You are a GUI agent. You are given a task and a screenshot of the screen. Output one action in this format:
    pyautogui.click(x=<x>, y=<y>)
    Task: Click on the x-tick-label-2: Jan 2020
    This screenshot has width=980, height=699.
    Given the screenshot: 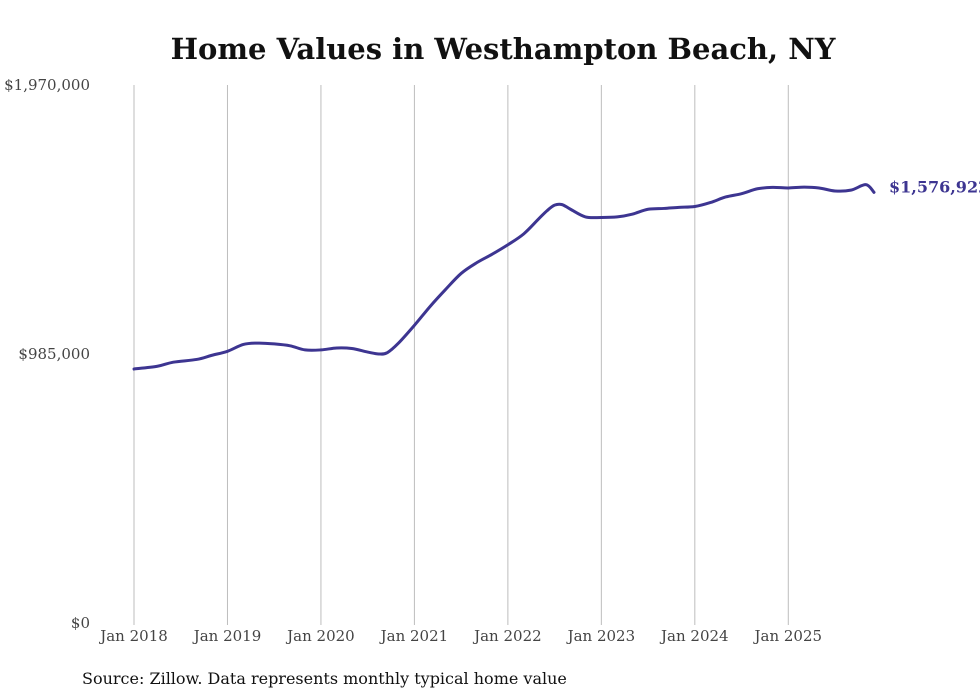 What is the action you would take?
    pyautogui.click(x=320, y=636)
    